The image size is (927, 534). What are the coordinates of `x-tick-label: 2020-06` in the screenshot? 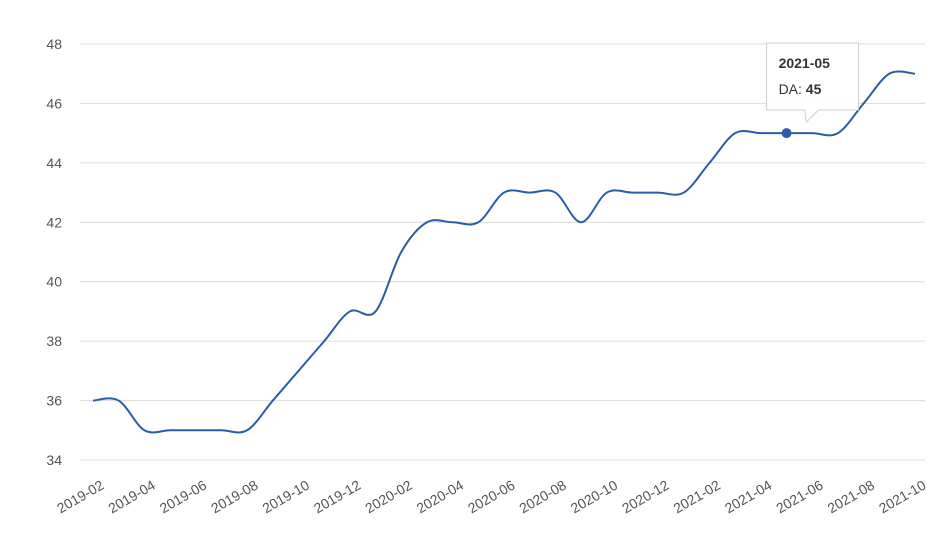 It's located at (491, 497).